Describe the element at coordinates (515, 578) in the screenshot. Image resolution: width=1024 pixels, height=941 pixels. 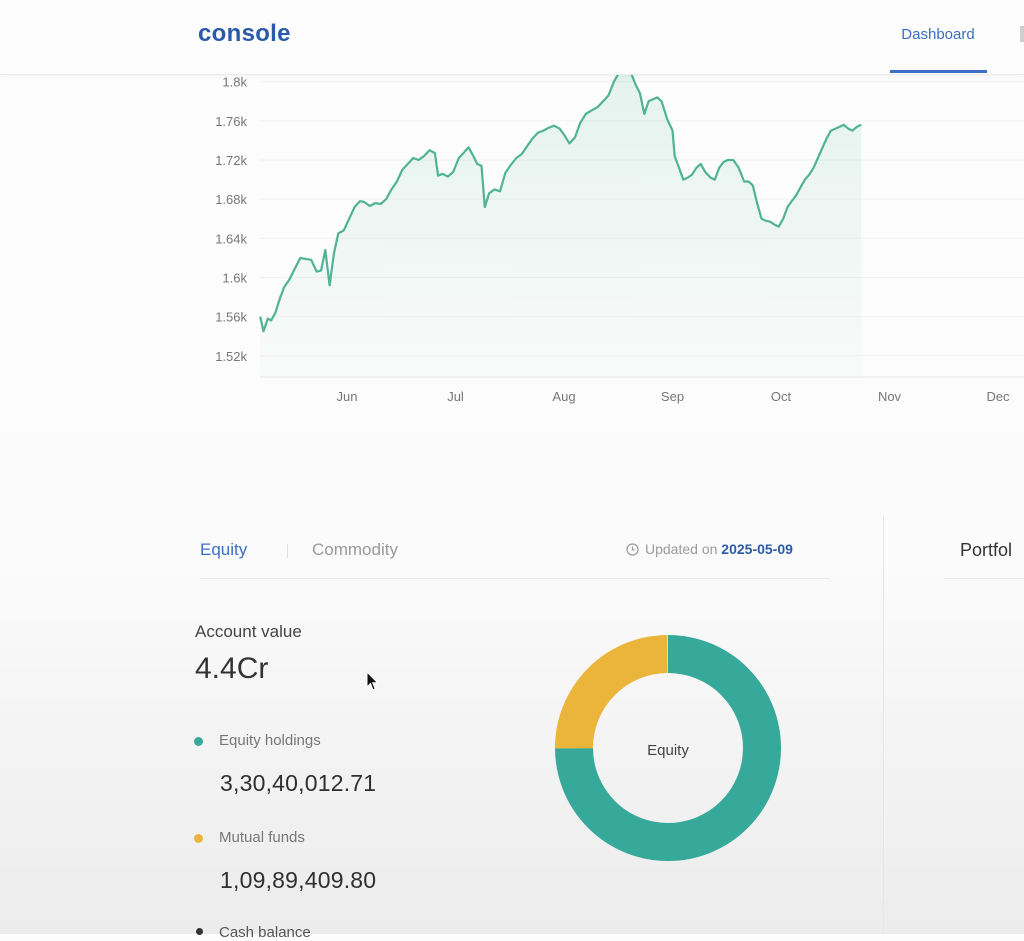
I see `section-divider` at that location.